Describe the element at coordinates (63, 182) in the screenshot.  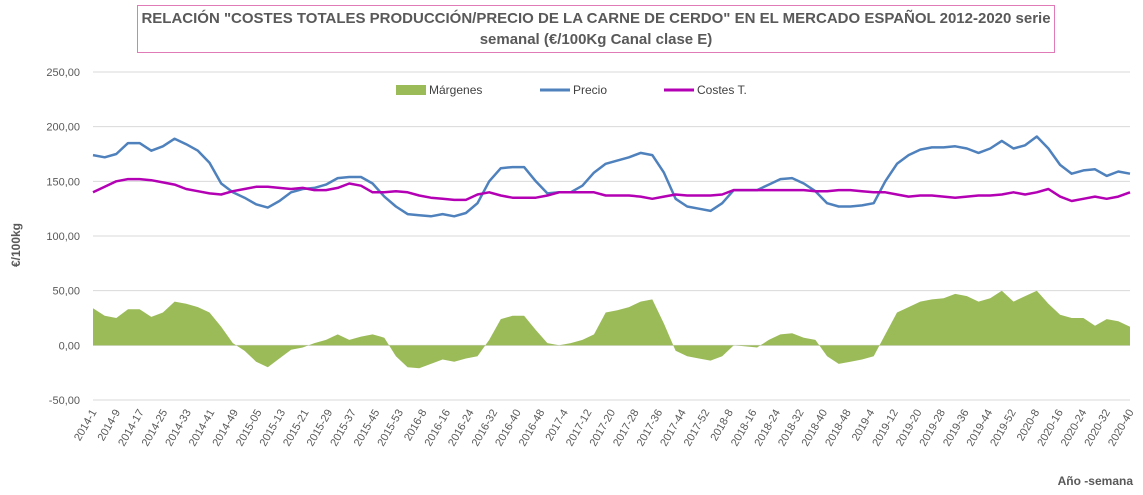
I see `y-tick-label: 150,00` at that location.